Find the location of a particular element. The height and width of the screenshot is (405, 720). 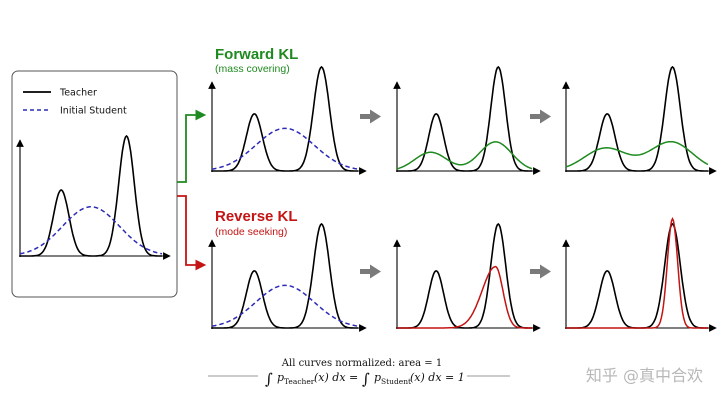

reverse-kl-title: Reverse KL is located at coordinates (256, 216).